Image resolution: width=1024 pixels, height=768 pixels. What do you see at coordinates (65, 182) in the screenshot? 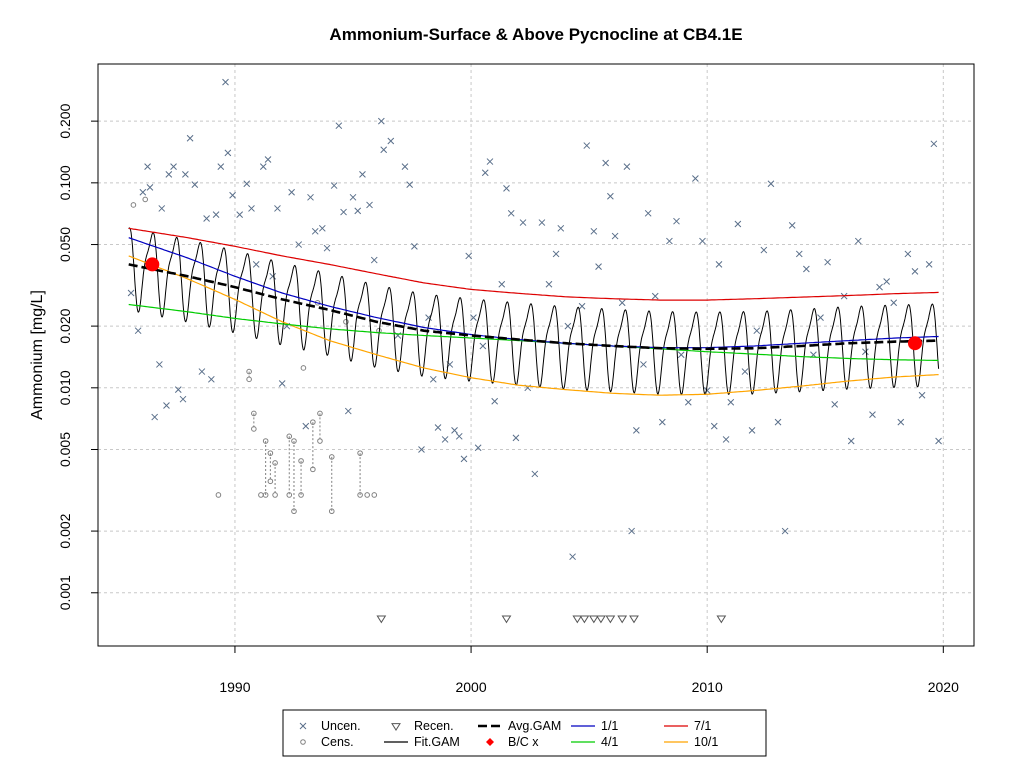
I see `y-tick-label: 0.100` at bounding box center [65, 182].